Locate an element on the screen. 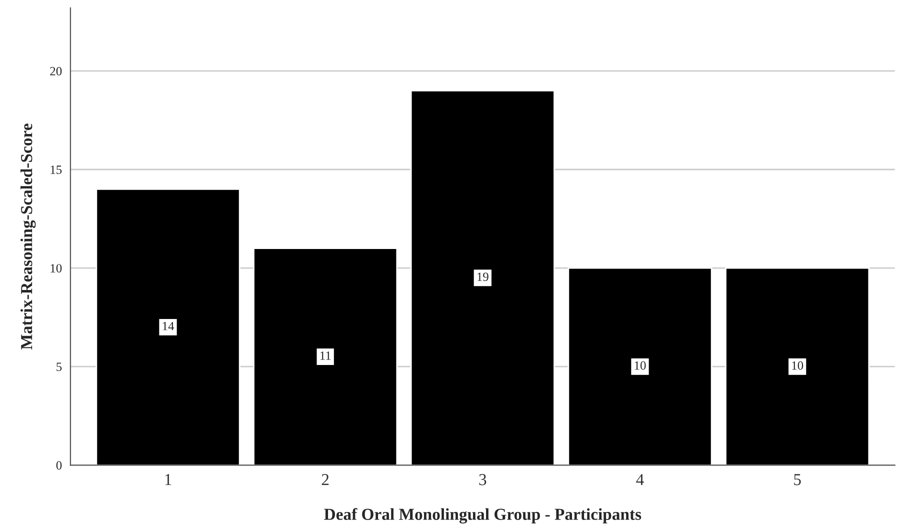 The height and width of the screenshot is (525, 915). x-tick-label: 5 is located at coordinates (797, 480).